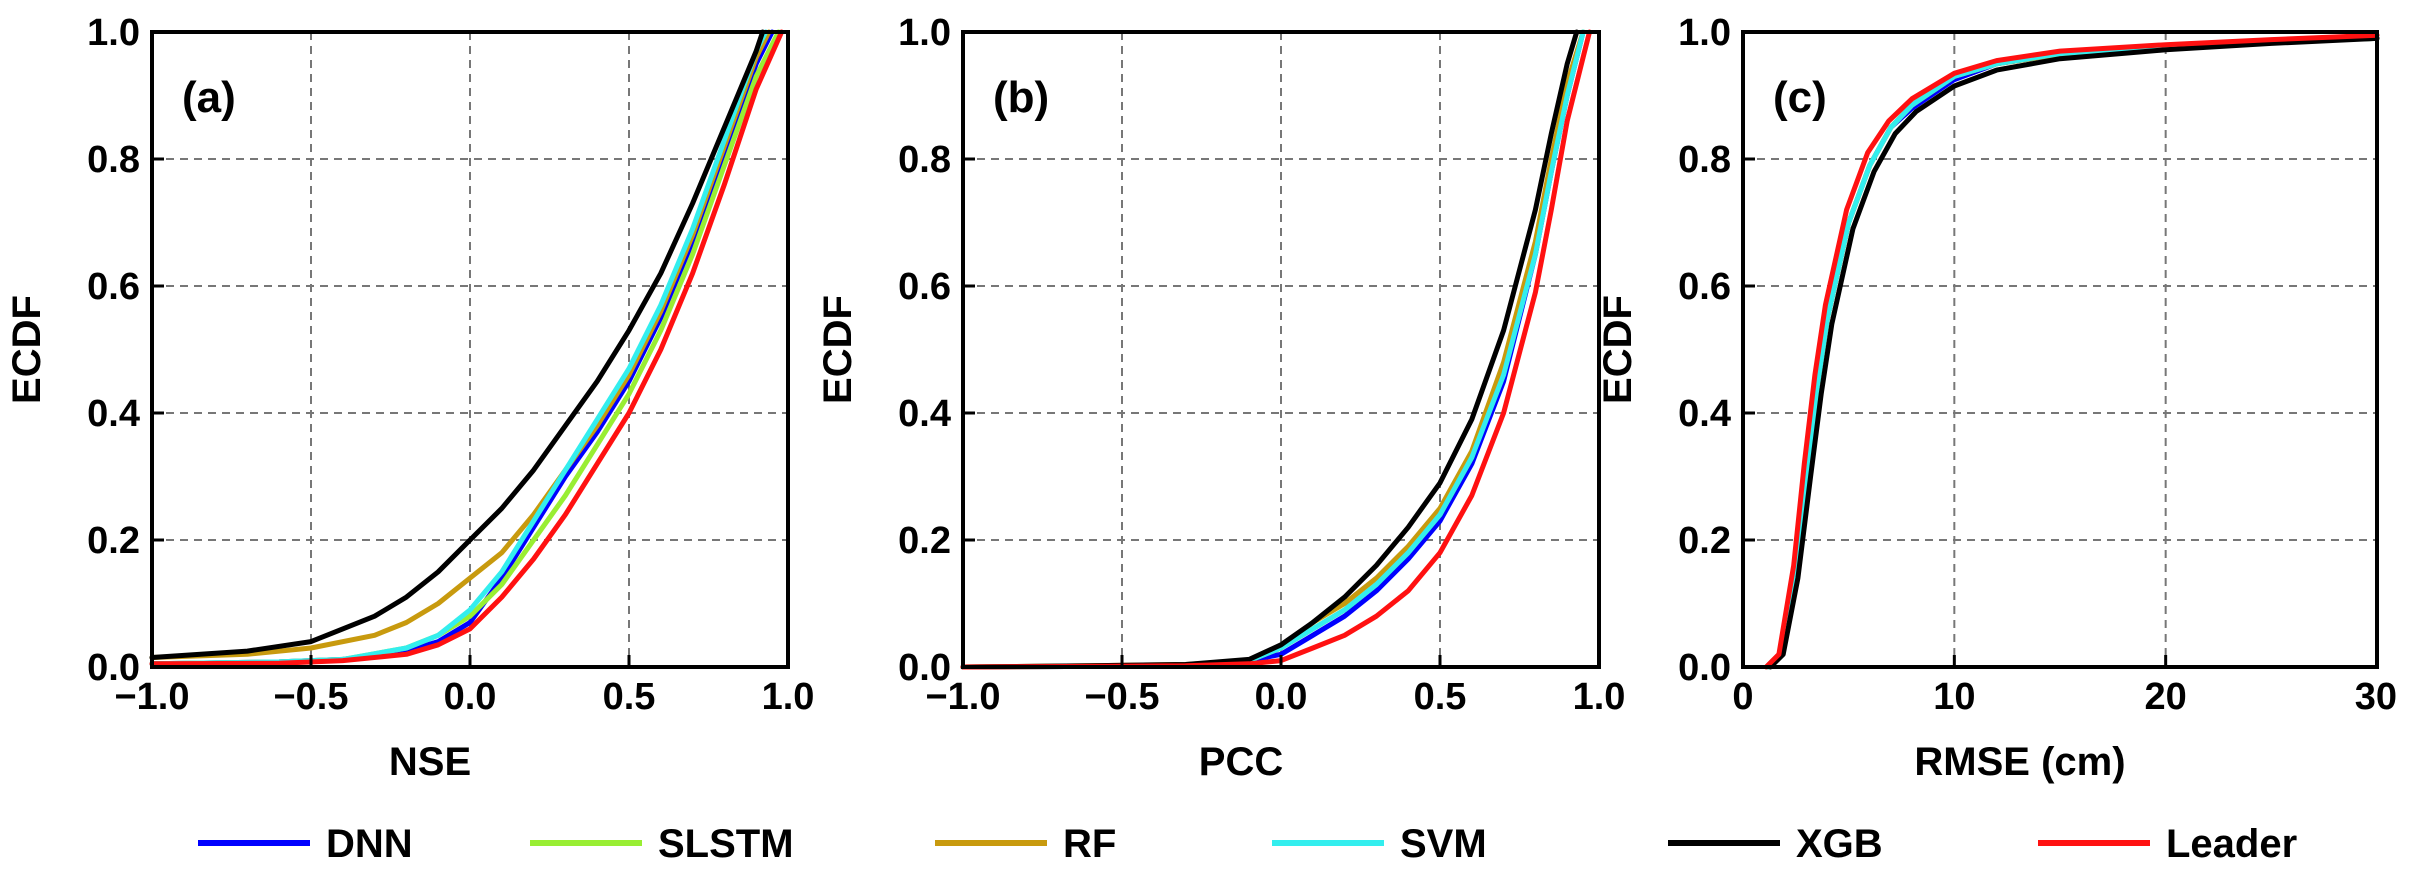 This screenshot has height=888, width=2409. I want to click on legend-item-slstm: SLSTM, so click(662, 844).